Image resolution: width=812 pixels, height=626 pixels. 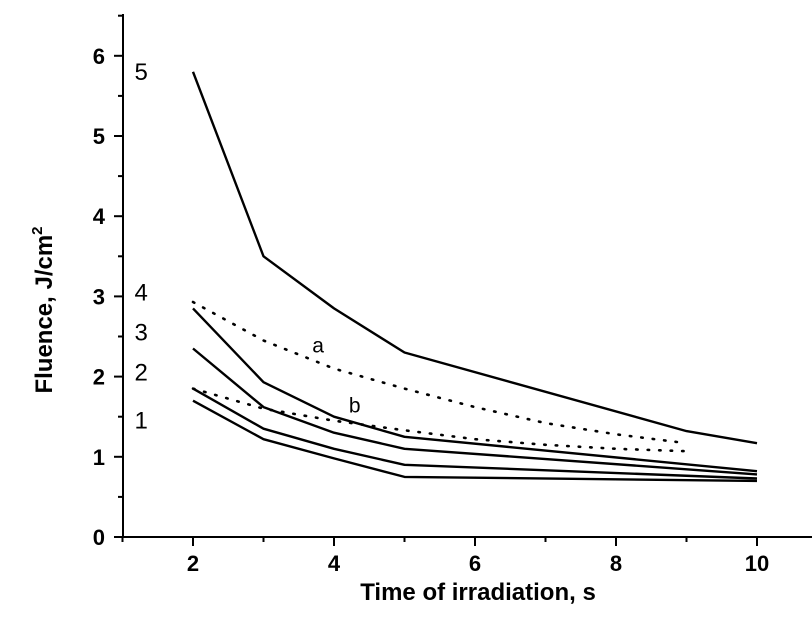 I want to click on x-tick-label: 6, so click(x=475, y=563).